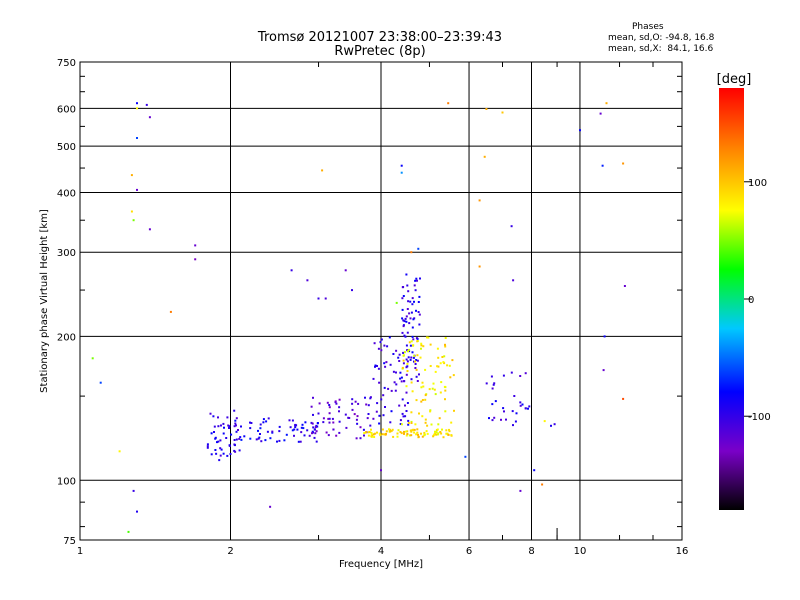 Image resolution: width=800 pixels, height=600 pixels. I want to click on colorbar-ticks: 100 0 -100, so click(757, 300).